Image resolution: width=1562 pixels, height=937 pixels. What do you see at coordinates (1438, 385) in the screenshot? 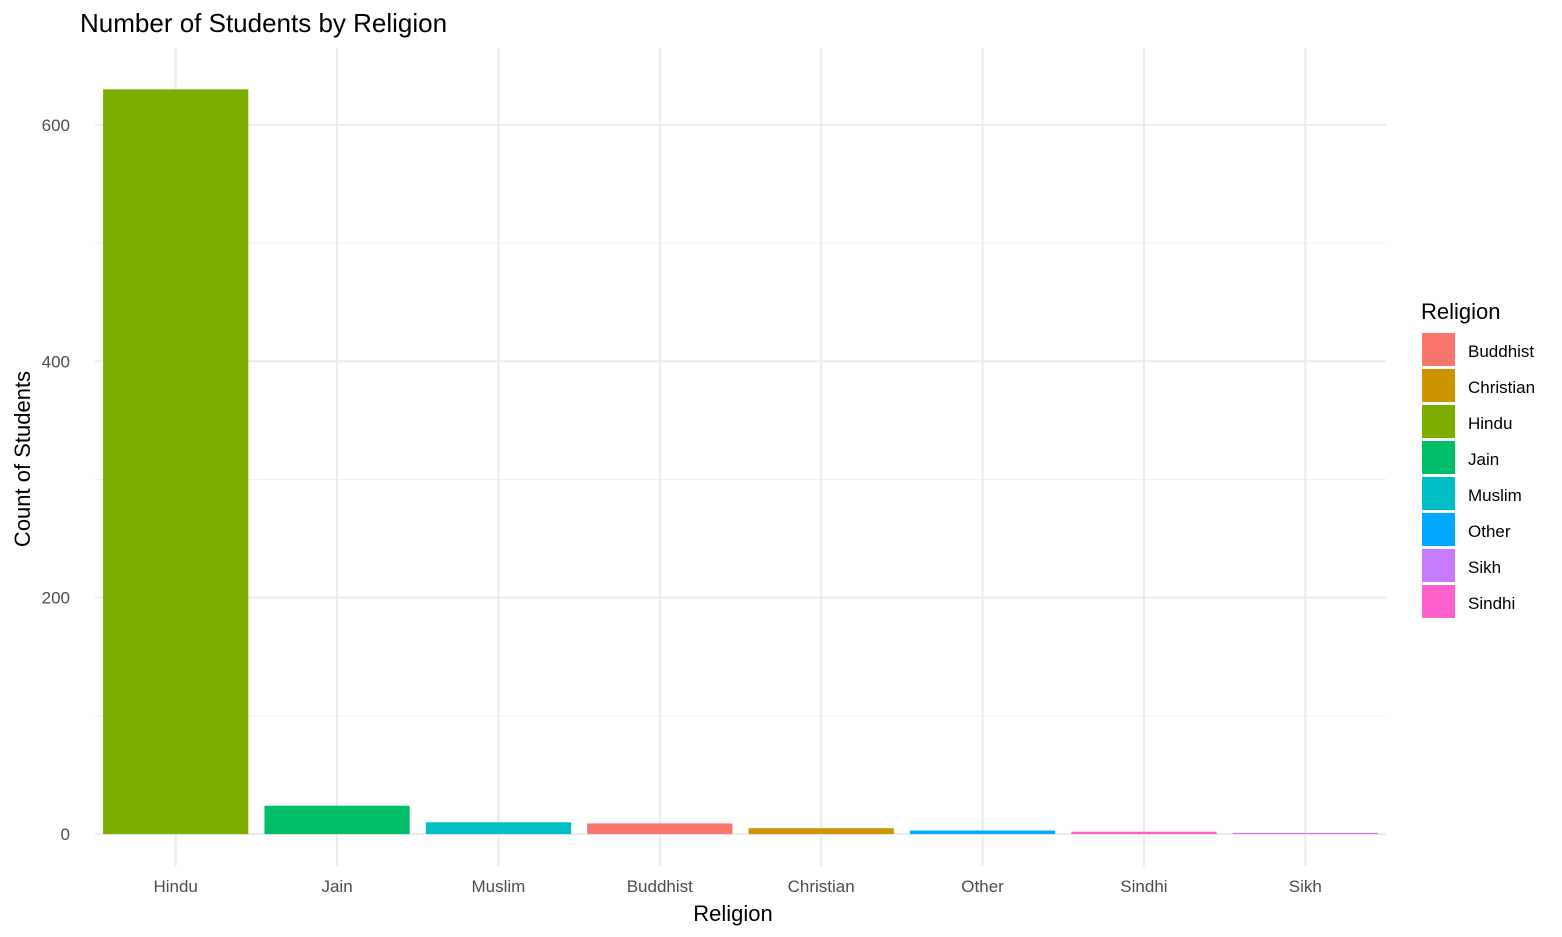
I see `legend-swatch-christian` at bounding box center [1438, 385].